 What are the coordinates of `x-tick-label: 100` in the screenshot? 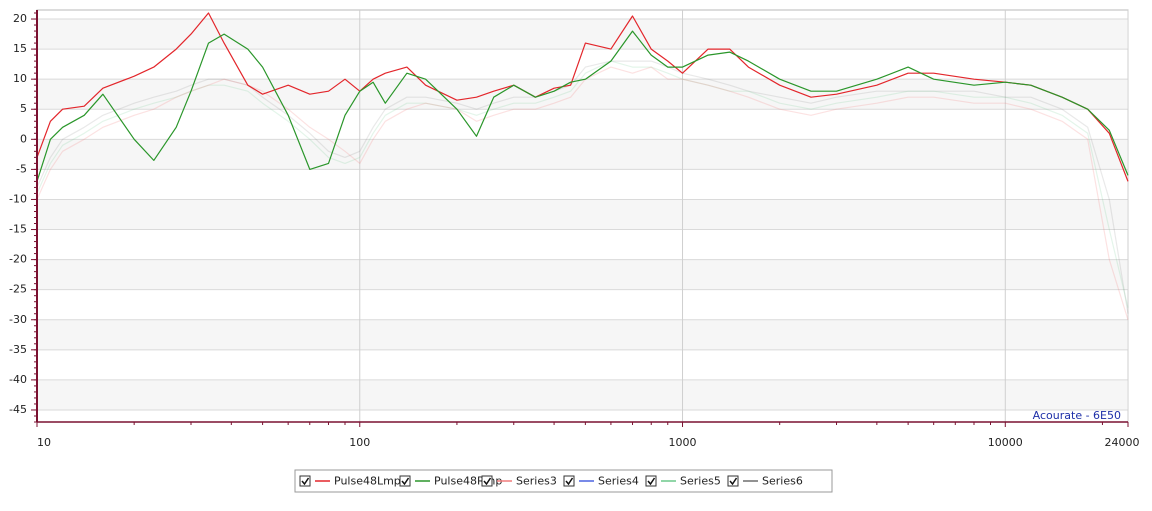 It's located at (359, 442).